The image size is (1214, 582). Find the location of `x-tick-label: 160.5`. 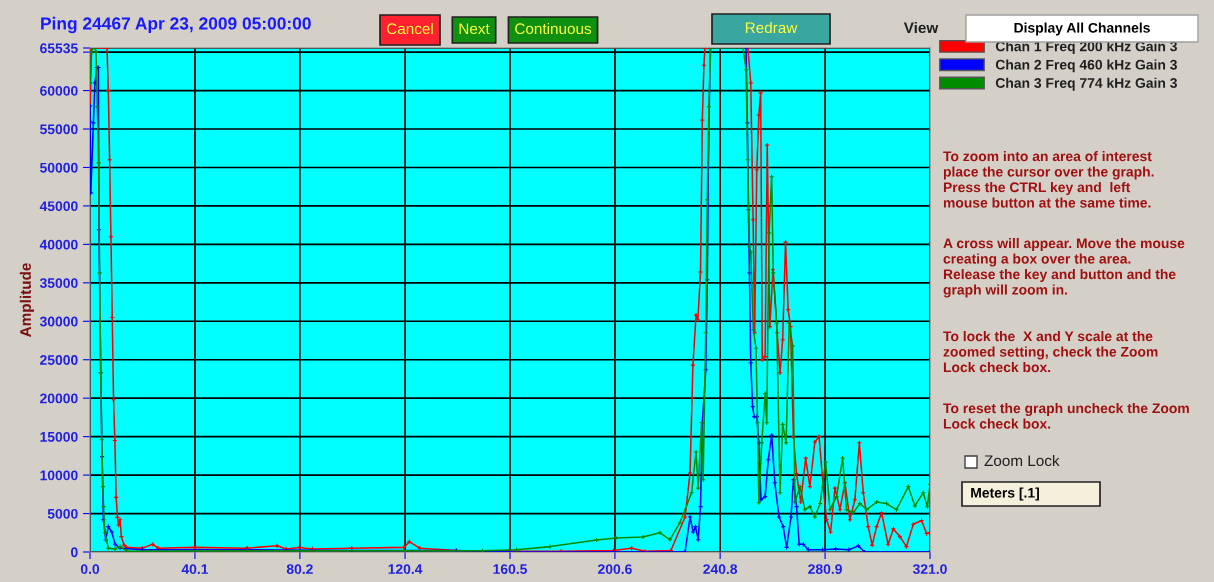

x-tick-label: 160.5 is located at coordinates (510, 569).